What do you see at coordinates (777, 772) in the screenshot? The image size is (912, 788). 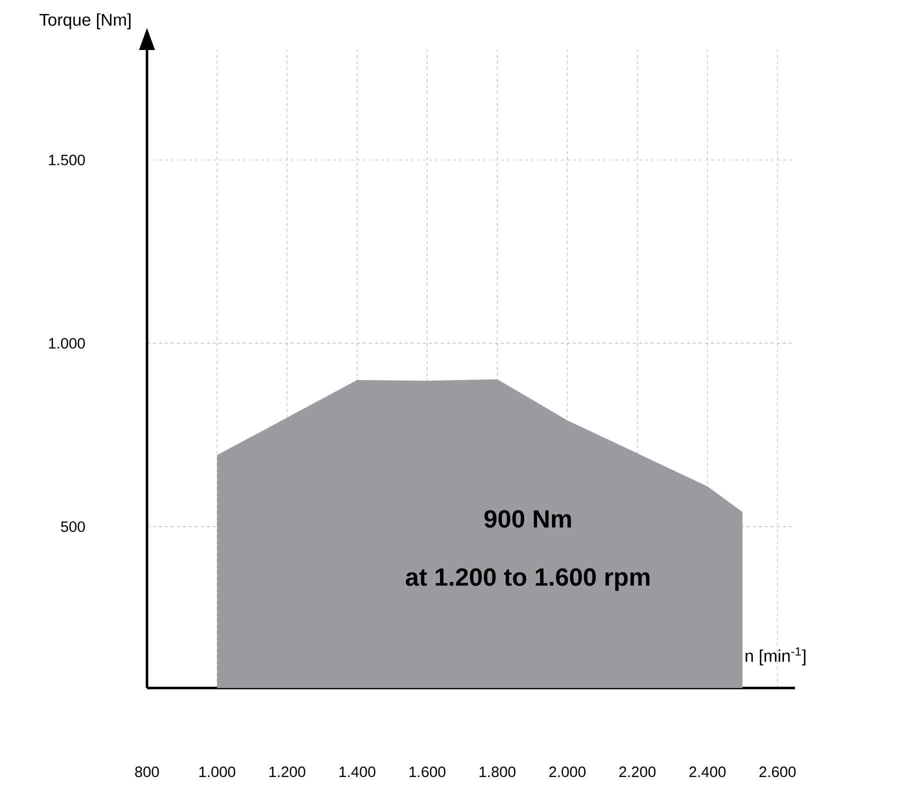 I see `x-tick-label: 2.600` at bounding box center [777, 772].